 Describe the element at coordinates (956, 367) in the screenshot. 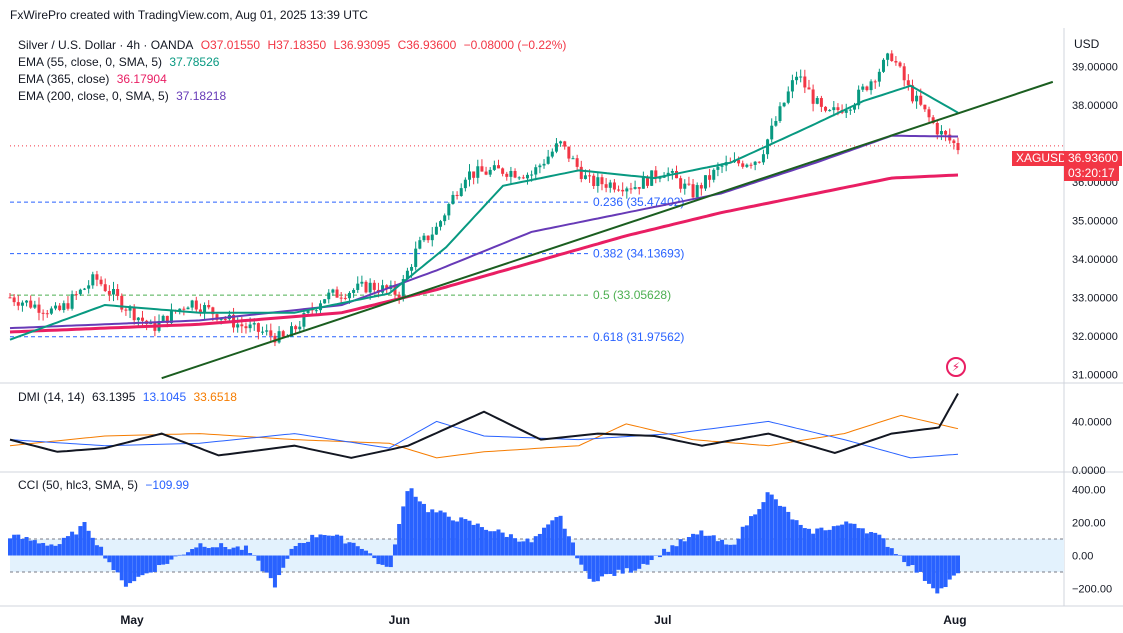

I see `lightning-icon: ⚡` at that location.